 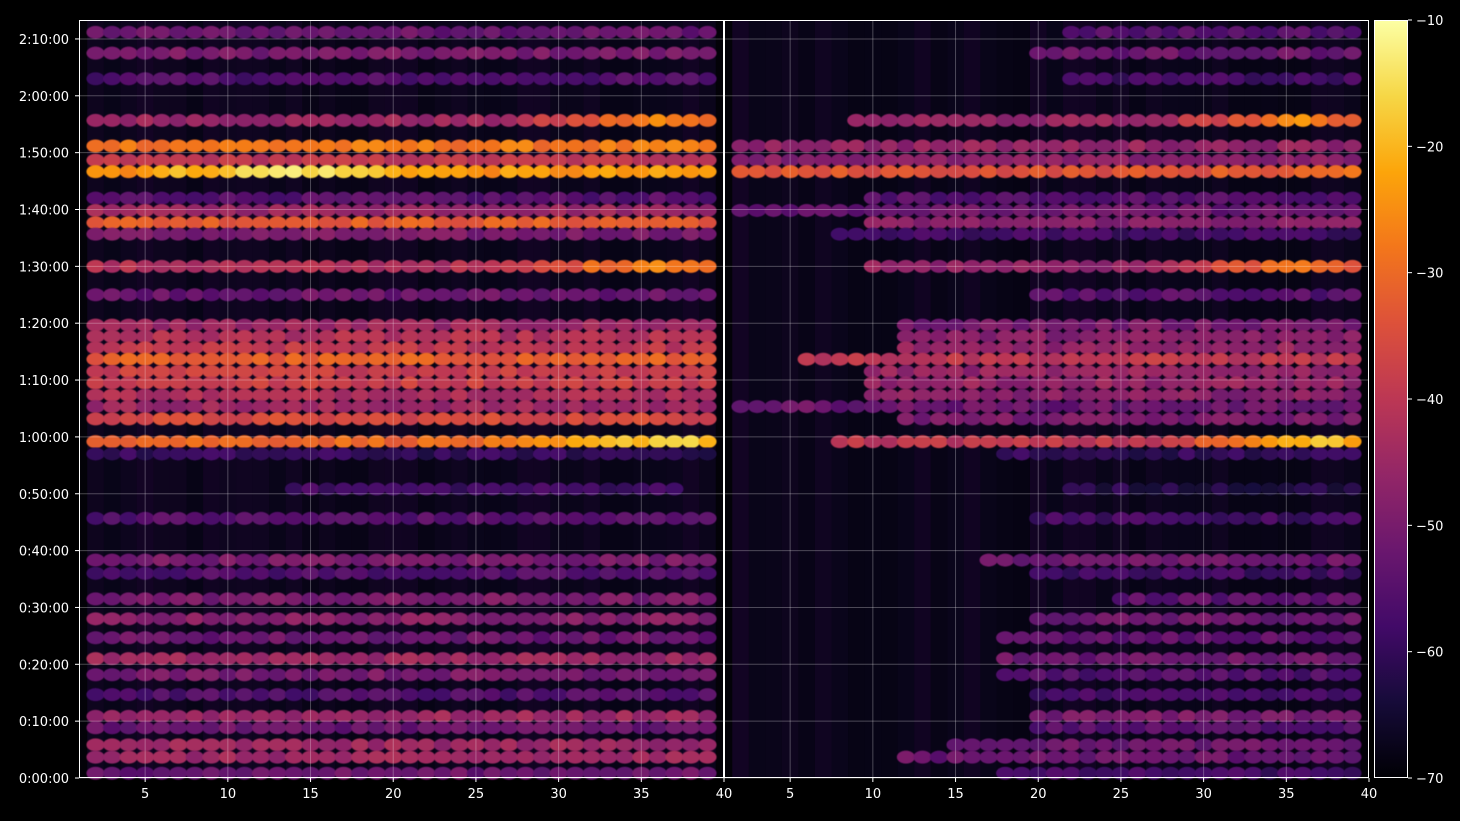 I want to click on y-tick-label: 1:10:00, so click(x=44, y=381).